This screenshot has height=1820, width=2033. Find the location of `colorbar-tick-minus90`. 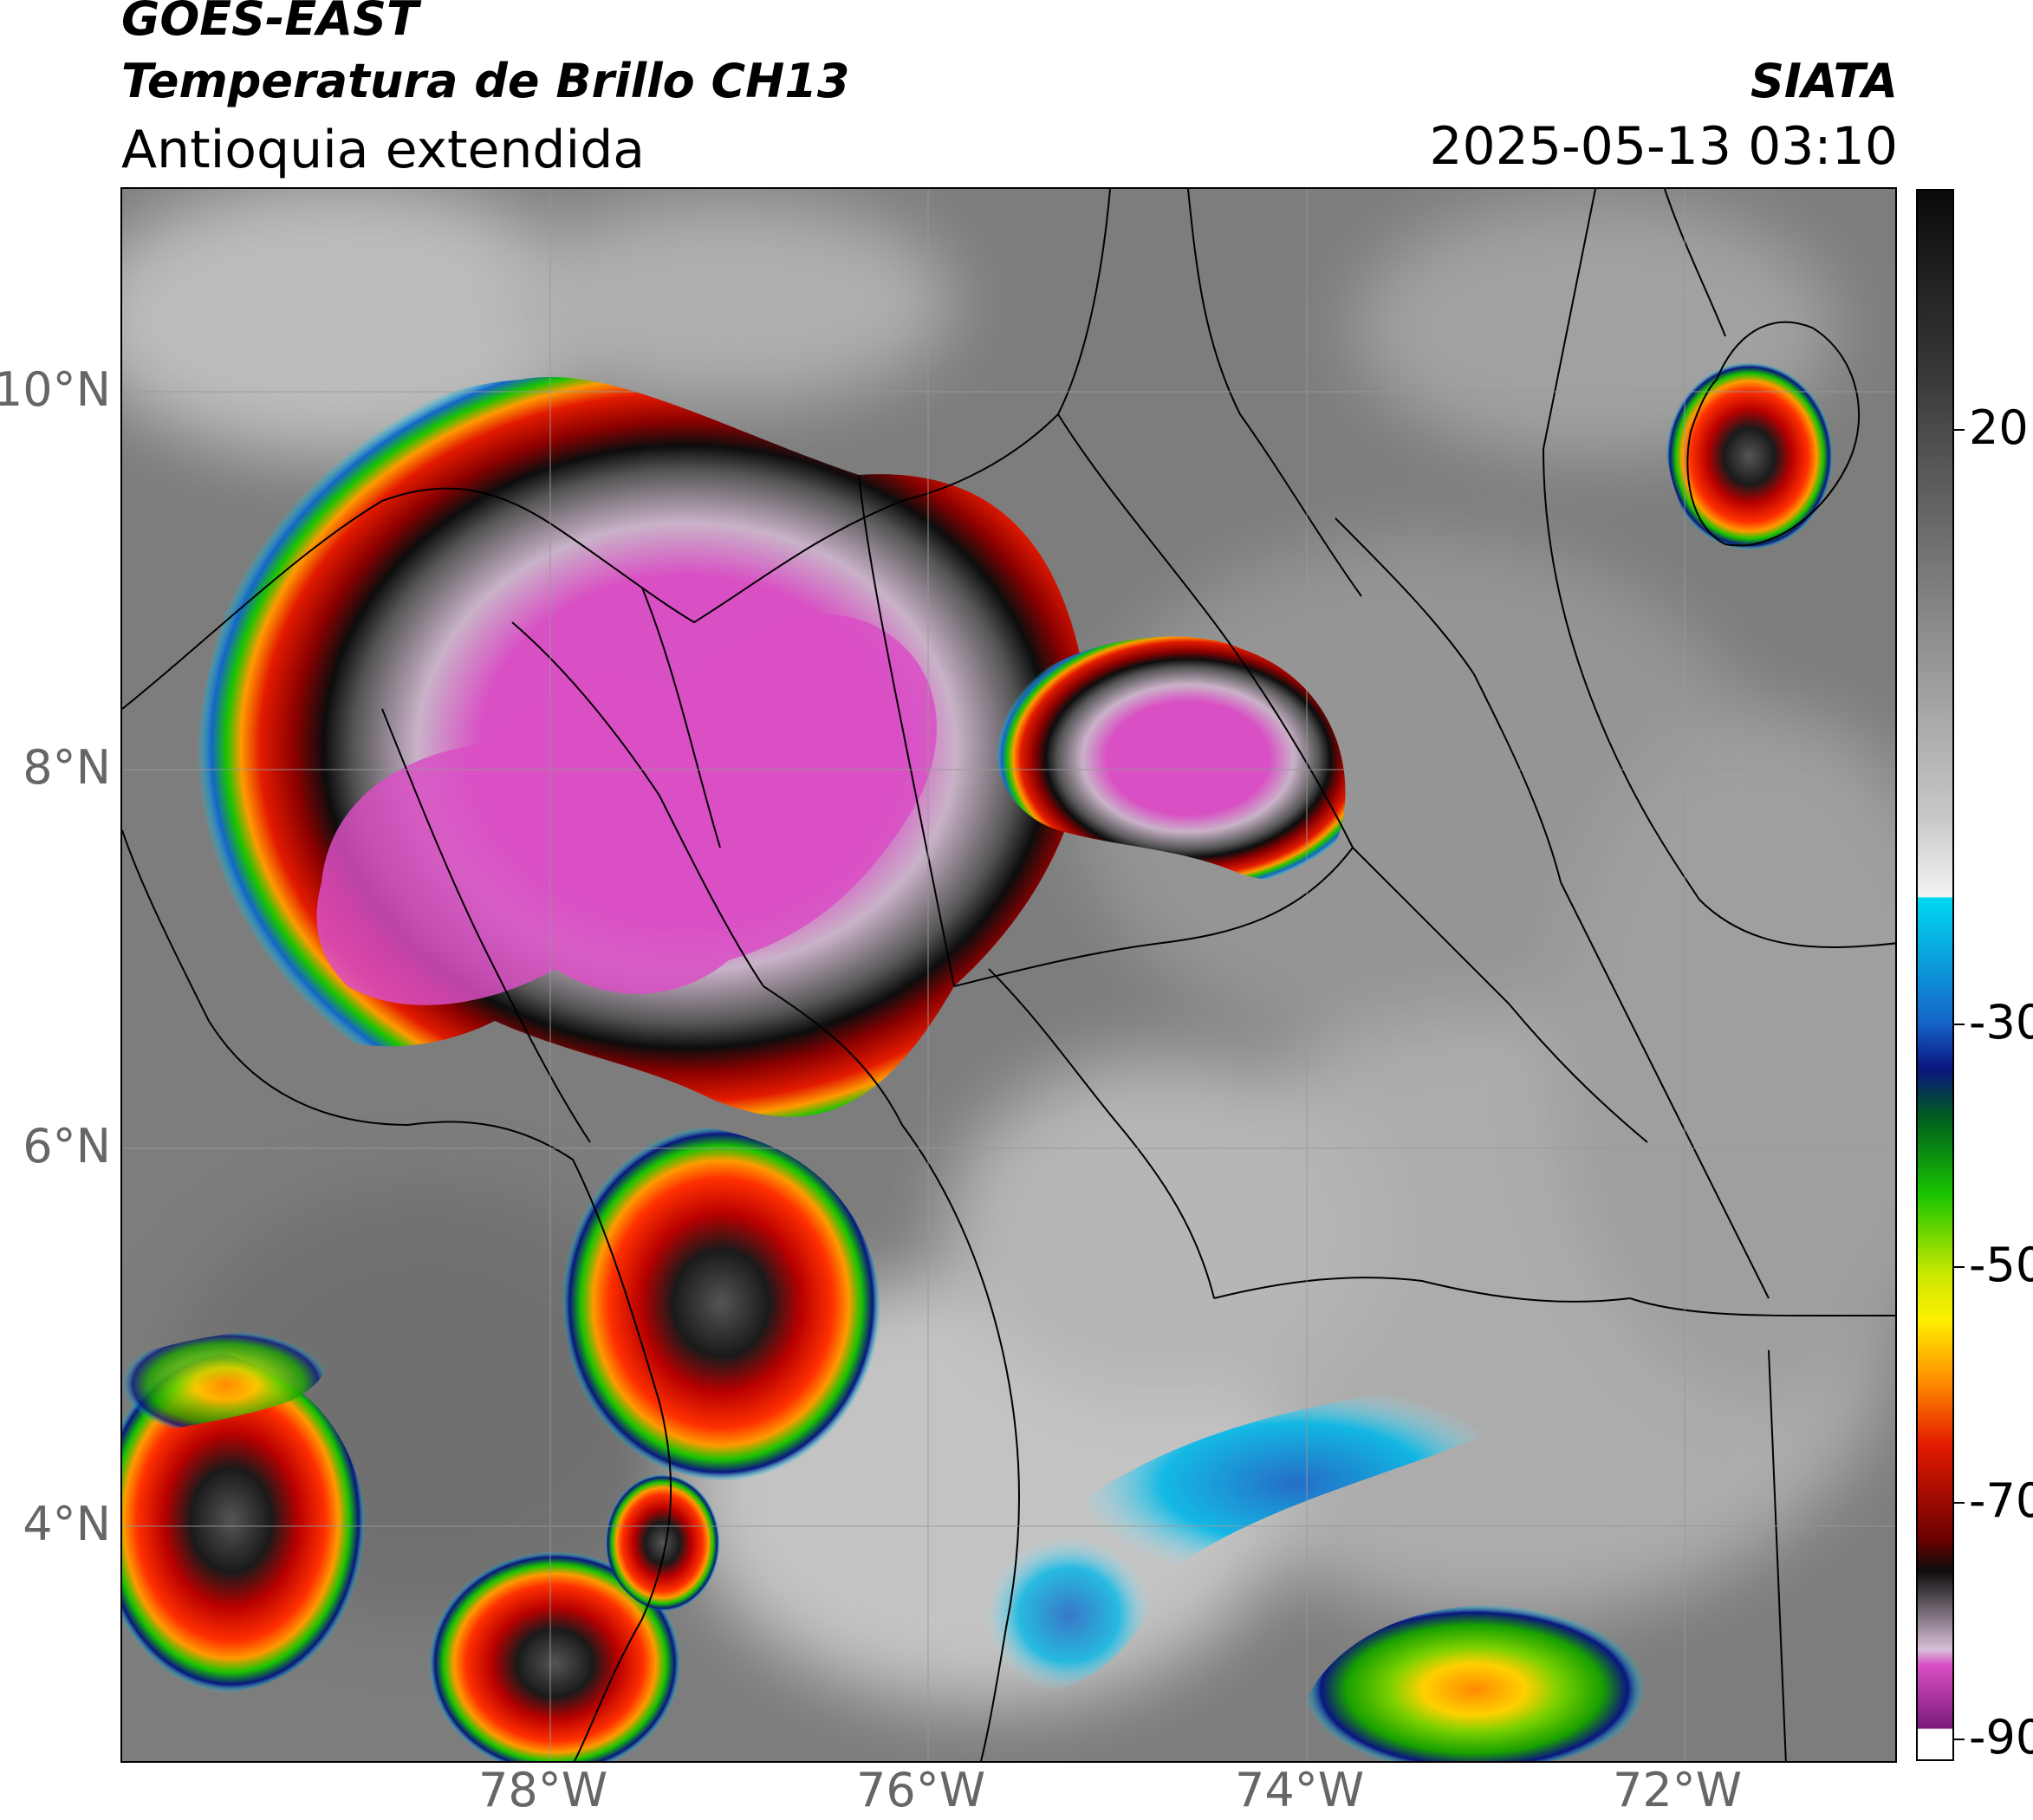

colorbar-tick-minus90 is located at coordinates (1959, 1739).